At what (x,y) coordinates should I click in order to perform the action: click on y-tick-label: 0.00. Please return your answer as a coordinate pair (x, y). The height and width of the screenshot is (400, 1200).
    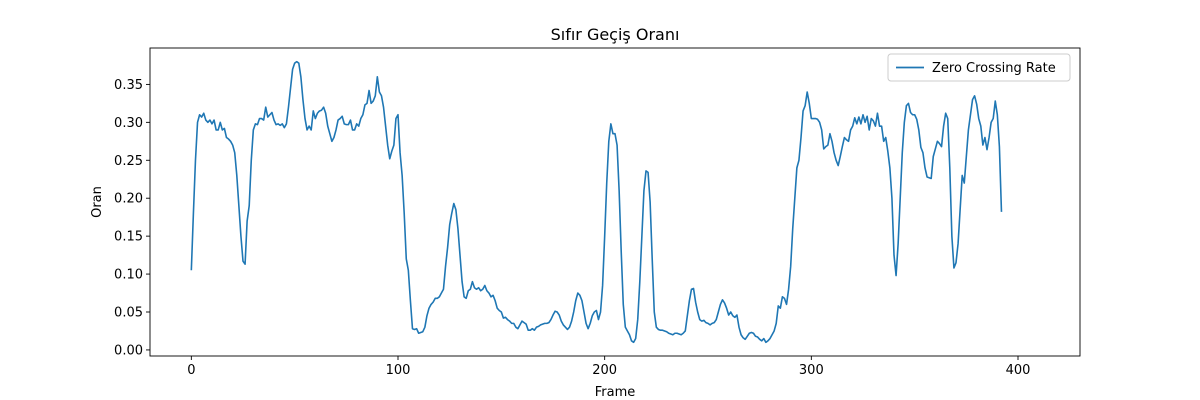
    Looking at the image, I should click on (128, 350).